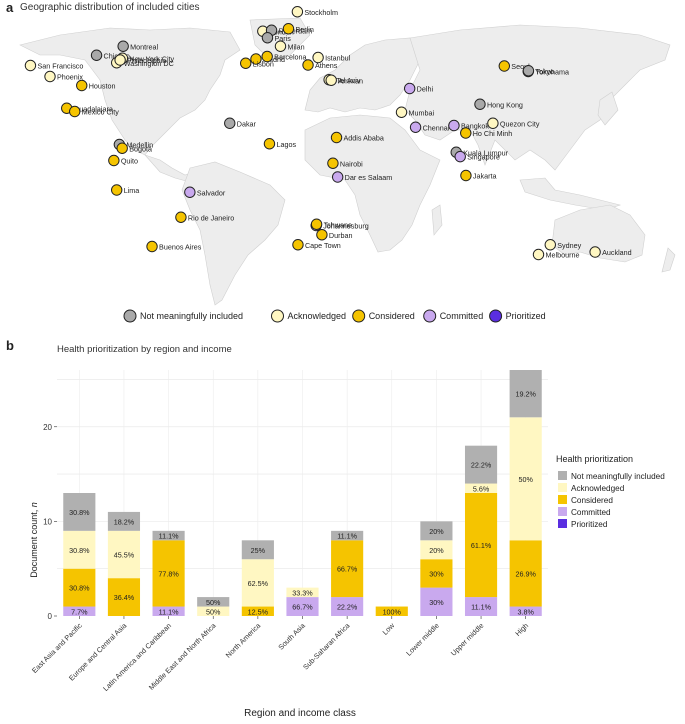 The width and height of the screenshot is (685, 724). Describe the element at coordinates (362, 75) in the screenshot. I see `land-europe` at that location.